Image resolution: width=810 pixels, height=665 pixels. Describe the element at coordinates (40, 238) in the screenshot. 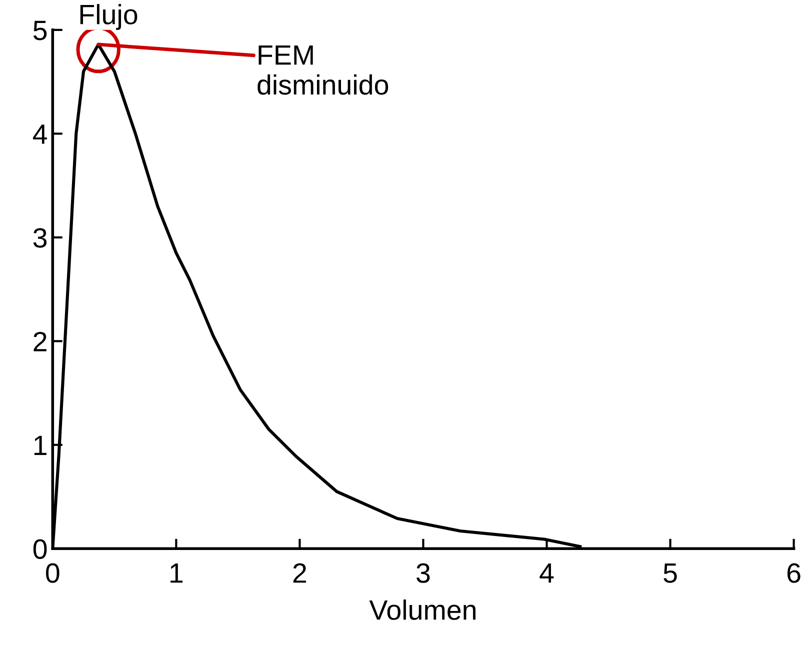

I see `y-tick-label: 3` at that location.